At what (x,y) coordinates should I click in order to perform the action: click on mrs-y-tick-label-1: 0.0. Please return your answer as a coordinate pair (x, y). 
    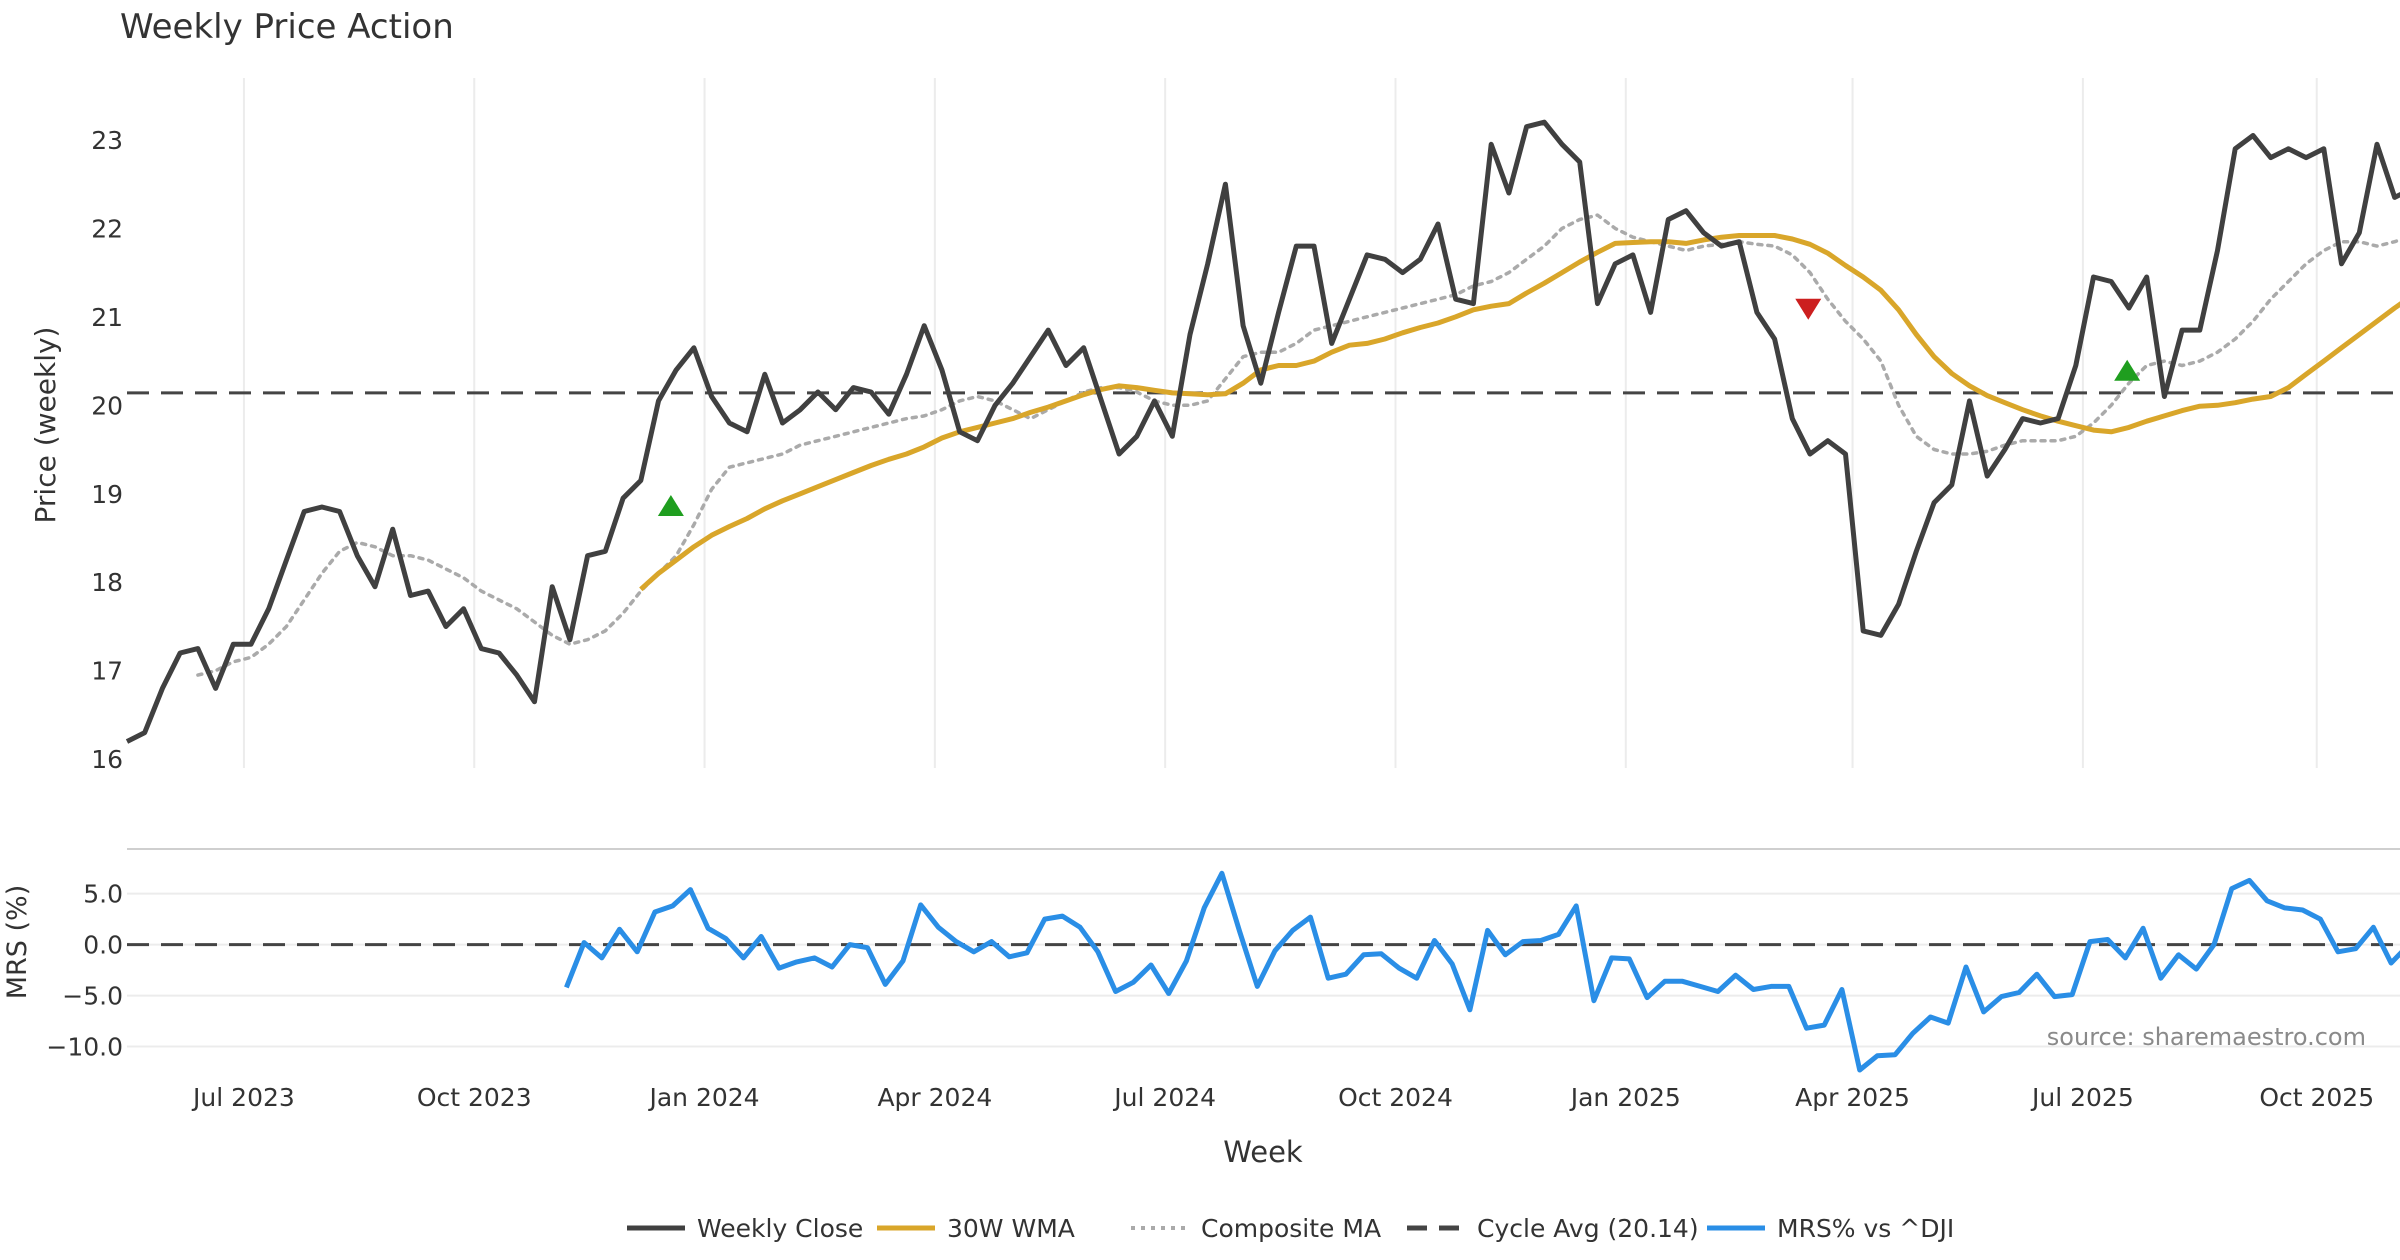
    Looking at the image, I should click on (103, 945).